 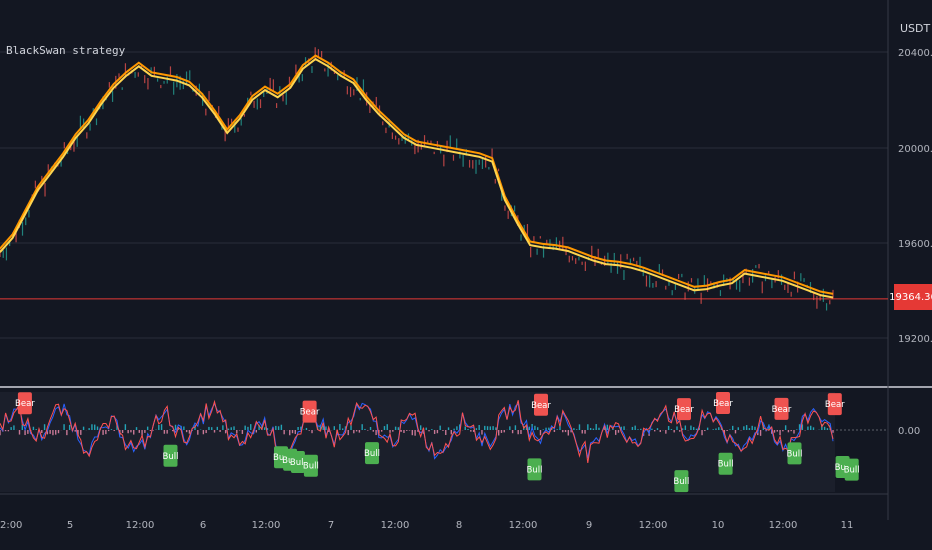 What do you see at coordinates (203, 525) in the screenshot?
I see `x-tick-label: 6` at bounding box center [203, 525].